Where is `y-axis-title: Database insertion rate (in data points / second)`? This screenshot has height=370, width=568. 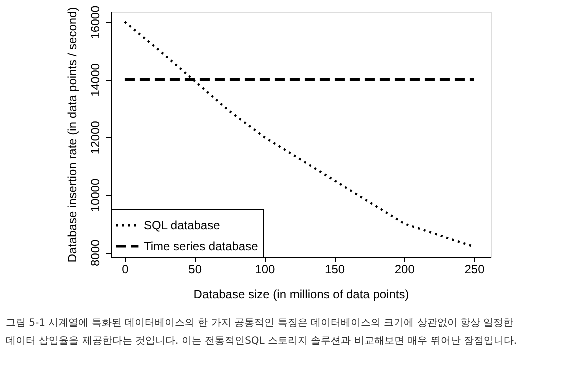 y-axis-title: Database insertion rate (in data points / second) is located at coordinates (73, 135).